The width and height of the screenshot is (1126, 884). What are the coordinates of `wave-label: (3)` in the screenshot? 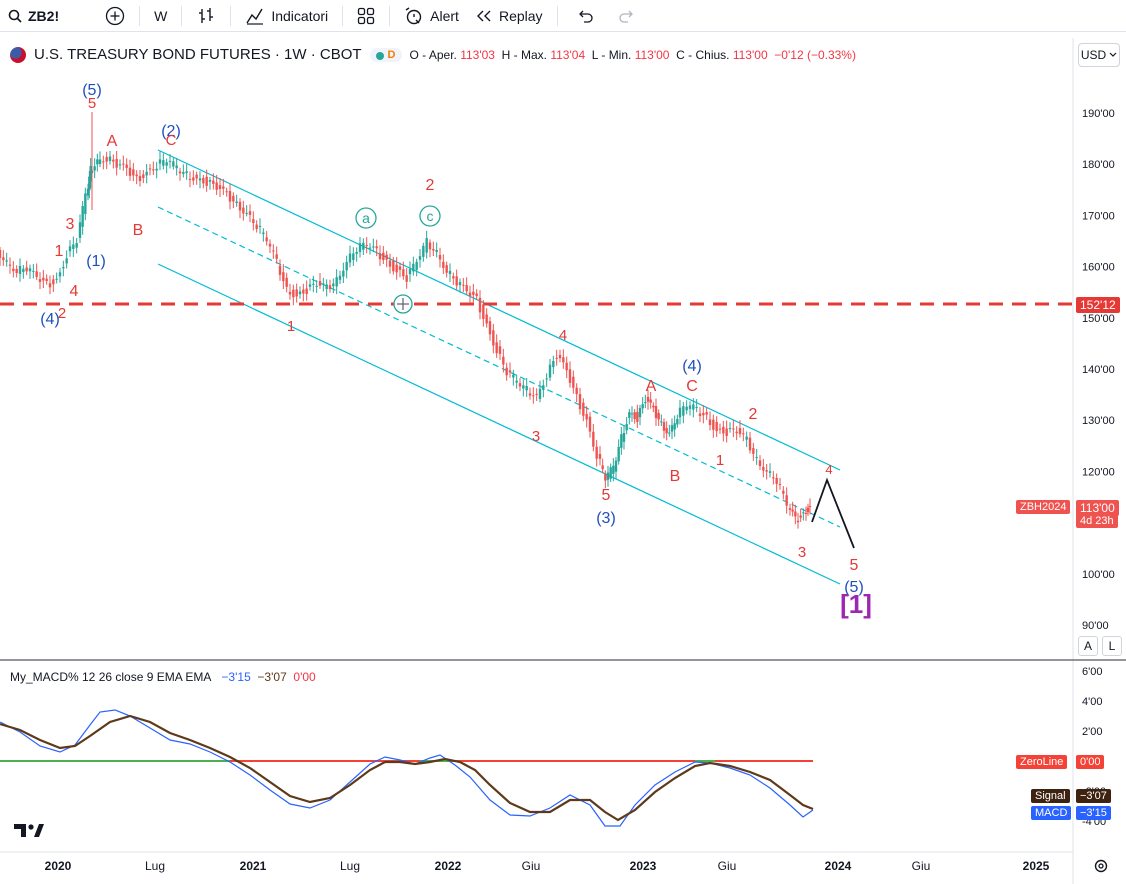 It's located at (606, 518).